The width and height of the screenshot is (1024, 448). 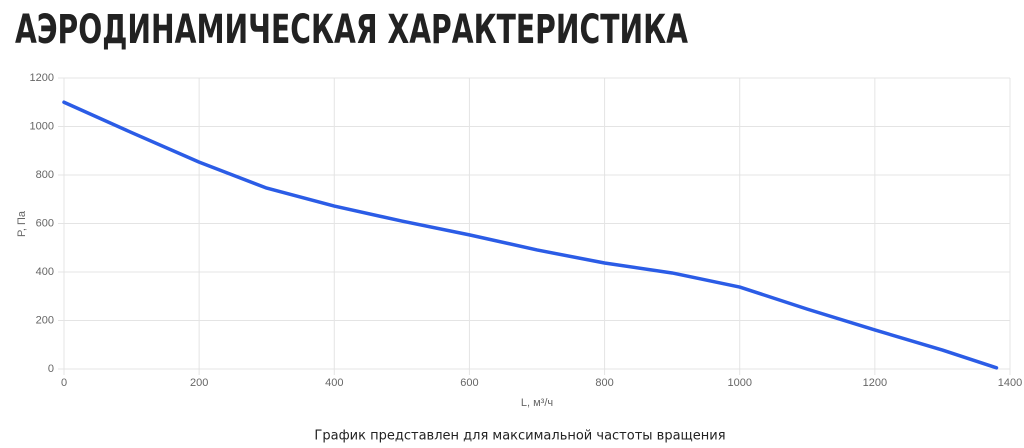 What do you see at coordinates (45, 175) in the screenshot?
I see `y-tick-label: 800` at bounding box center [45, 175].